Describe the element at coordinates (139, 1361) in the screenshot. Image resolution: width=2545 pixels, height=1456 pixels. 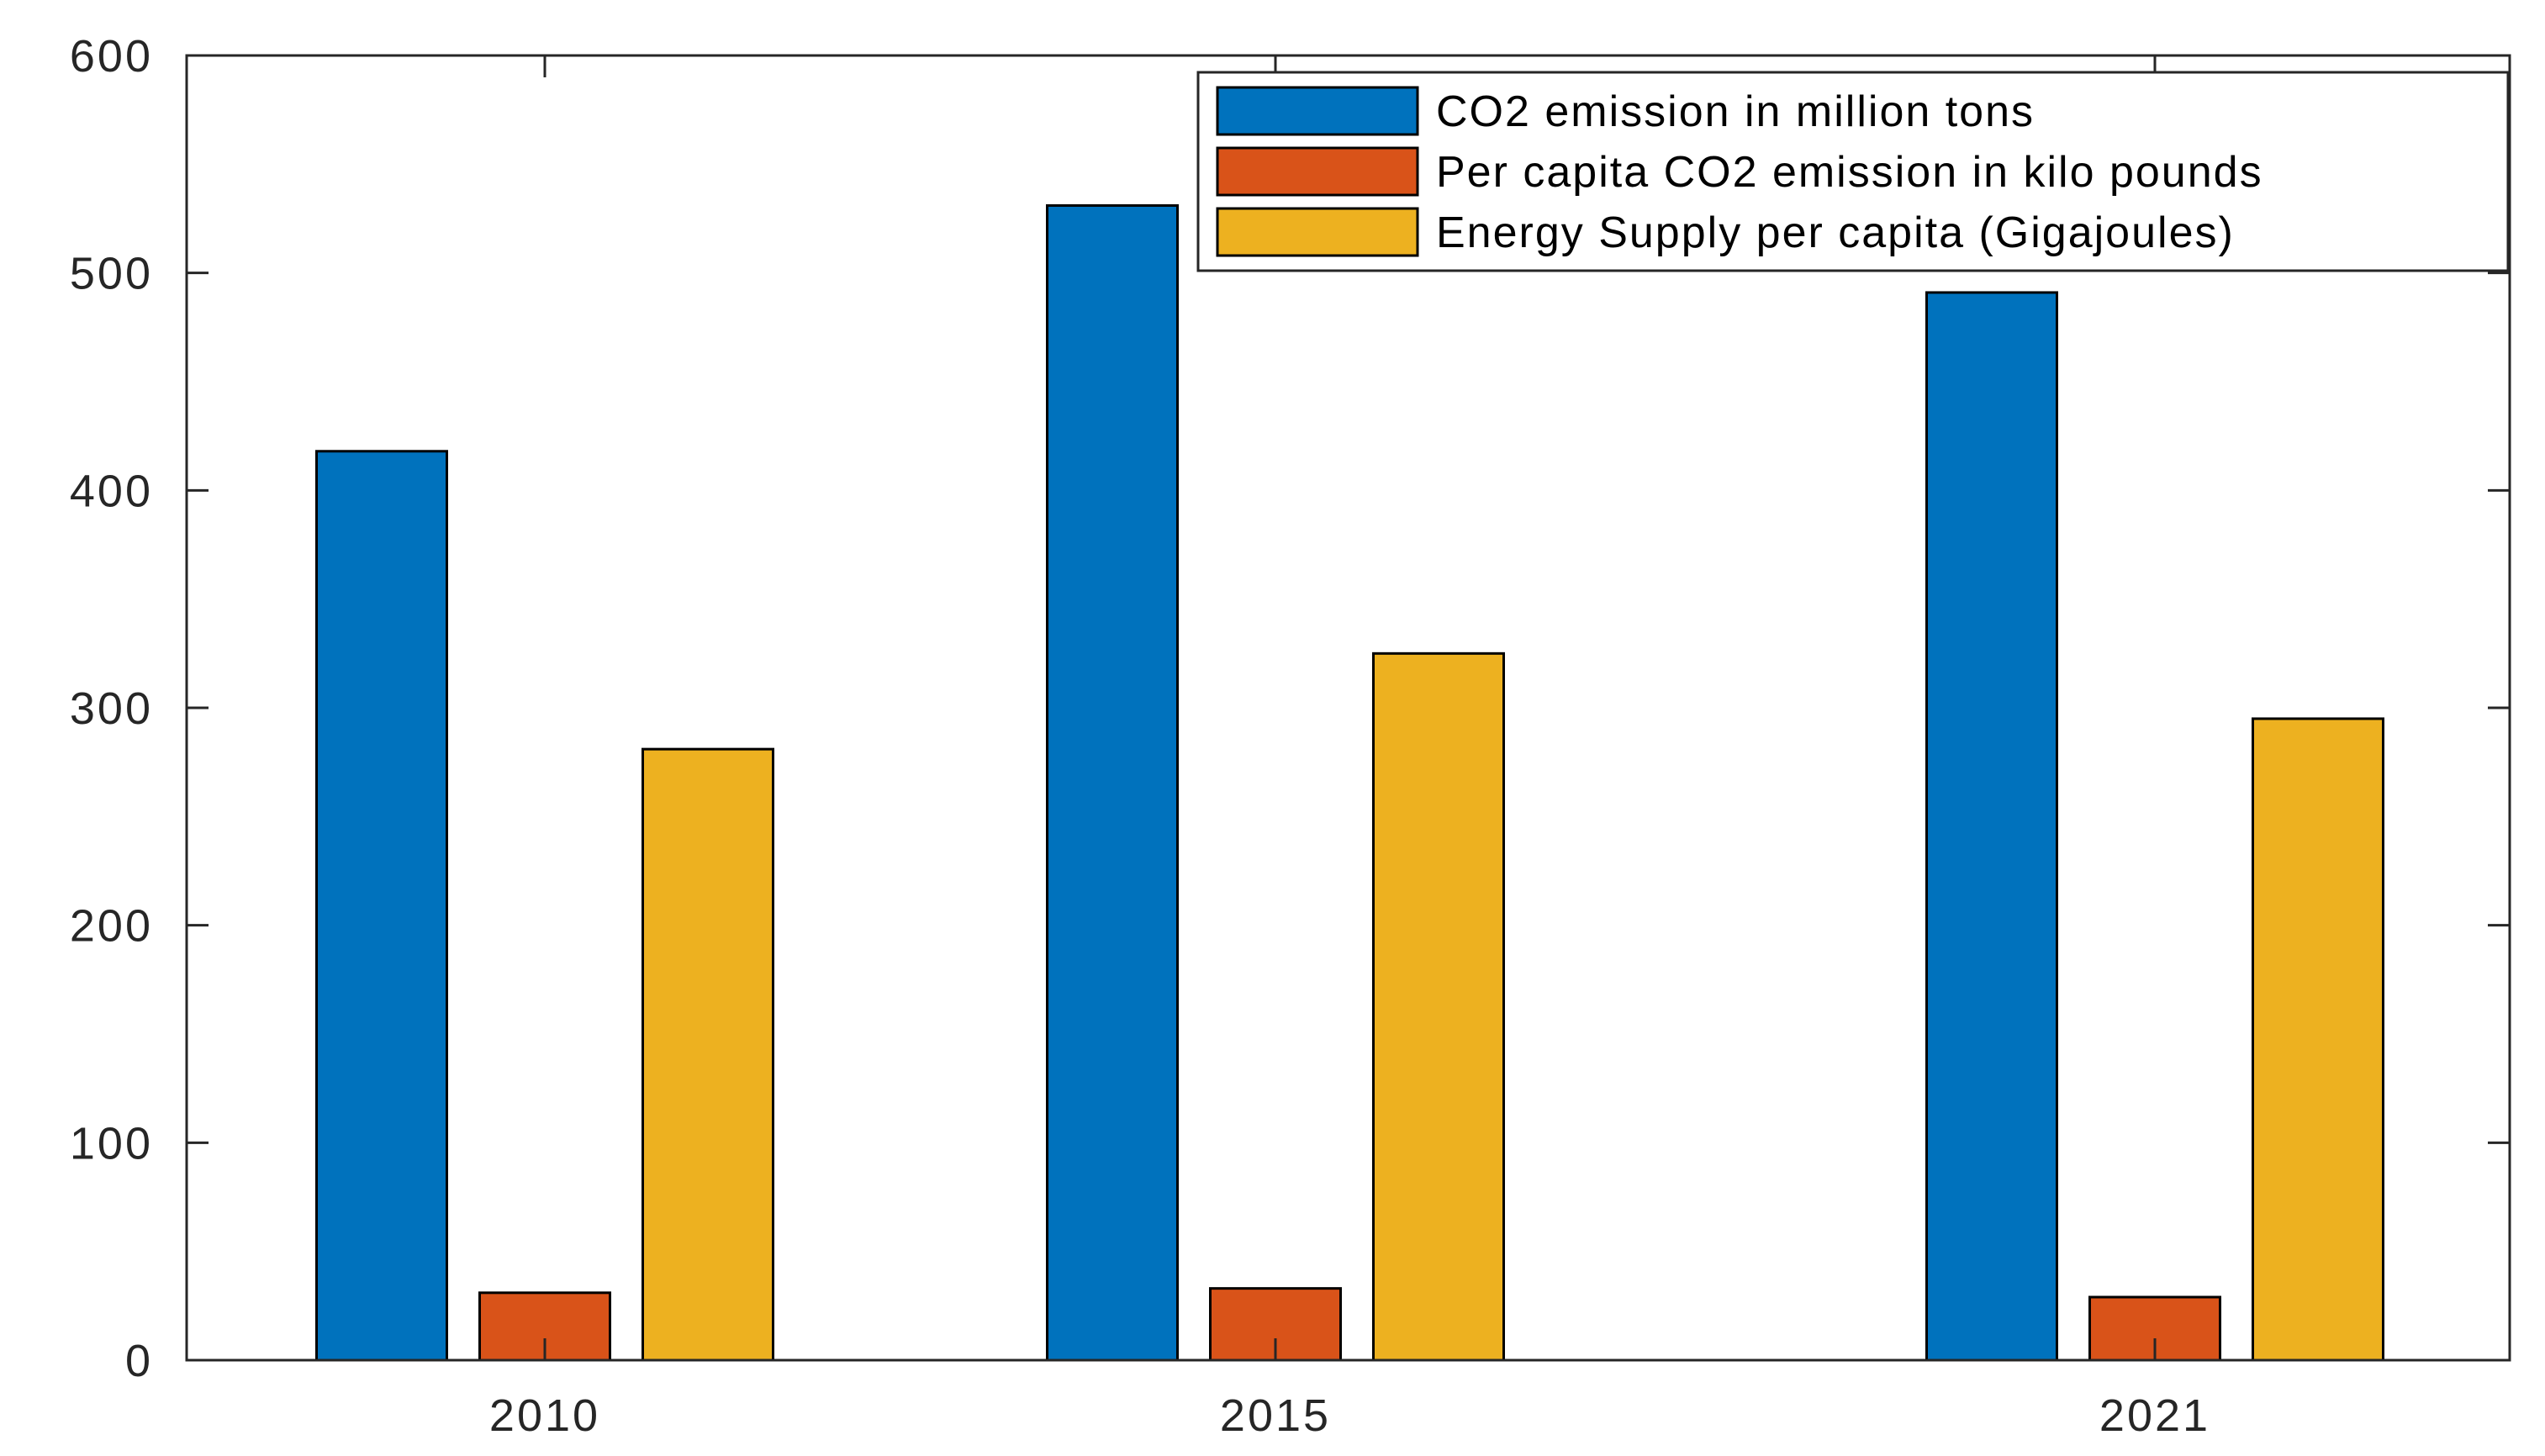
I see `y-tick-label: 0` at that location.